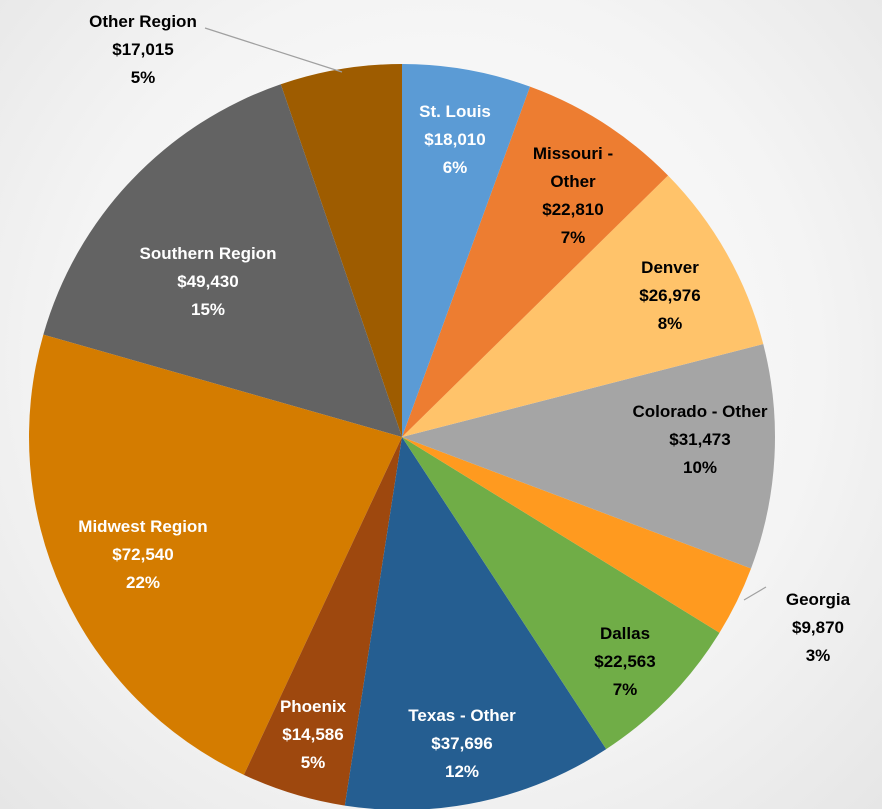 Image resolution: width=882 pixels, height=809 pixels. Describe the element at coordinates (700, 467) in the screenshot. I see `percent-label: 10%` at that location.